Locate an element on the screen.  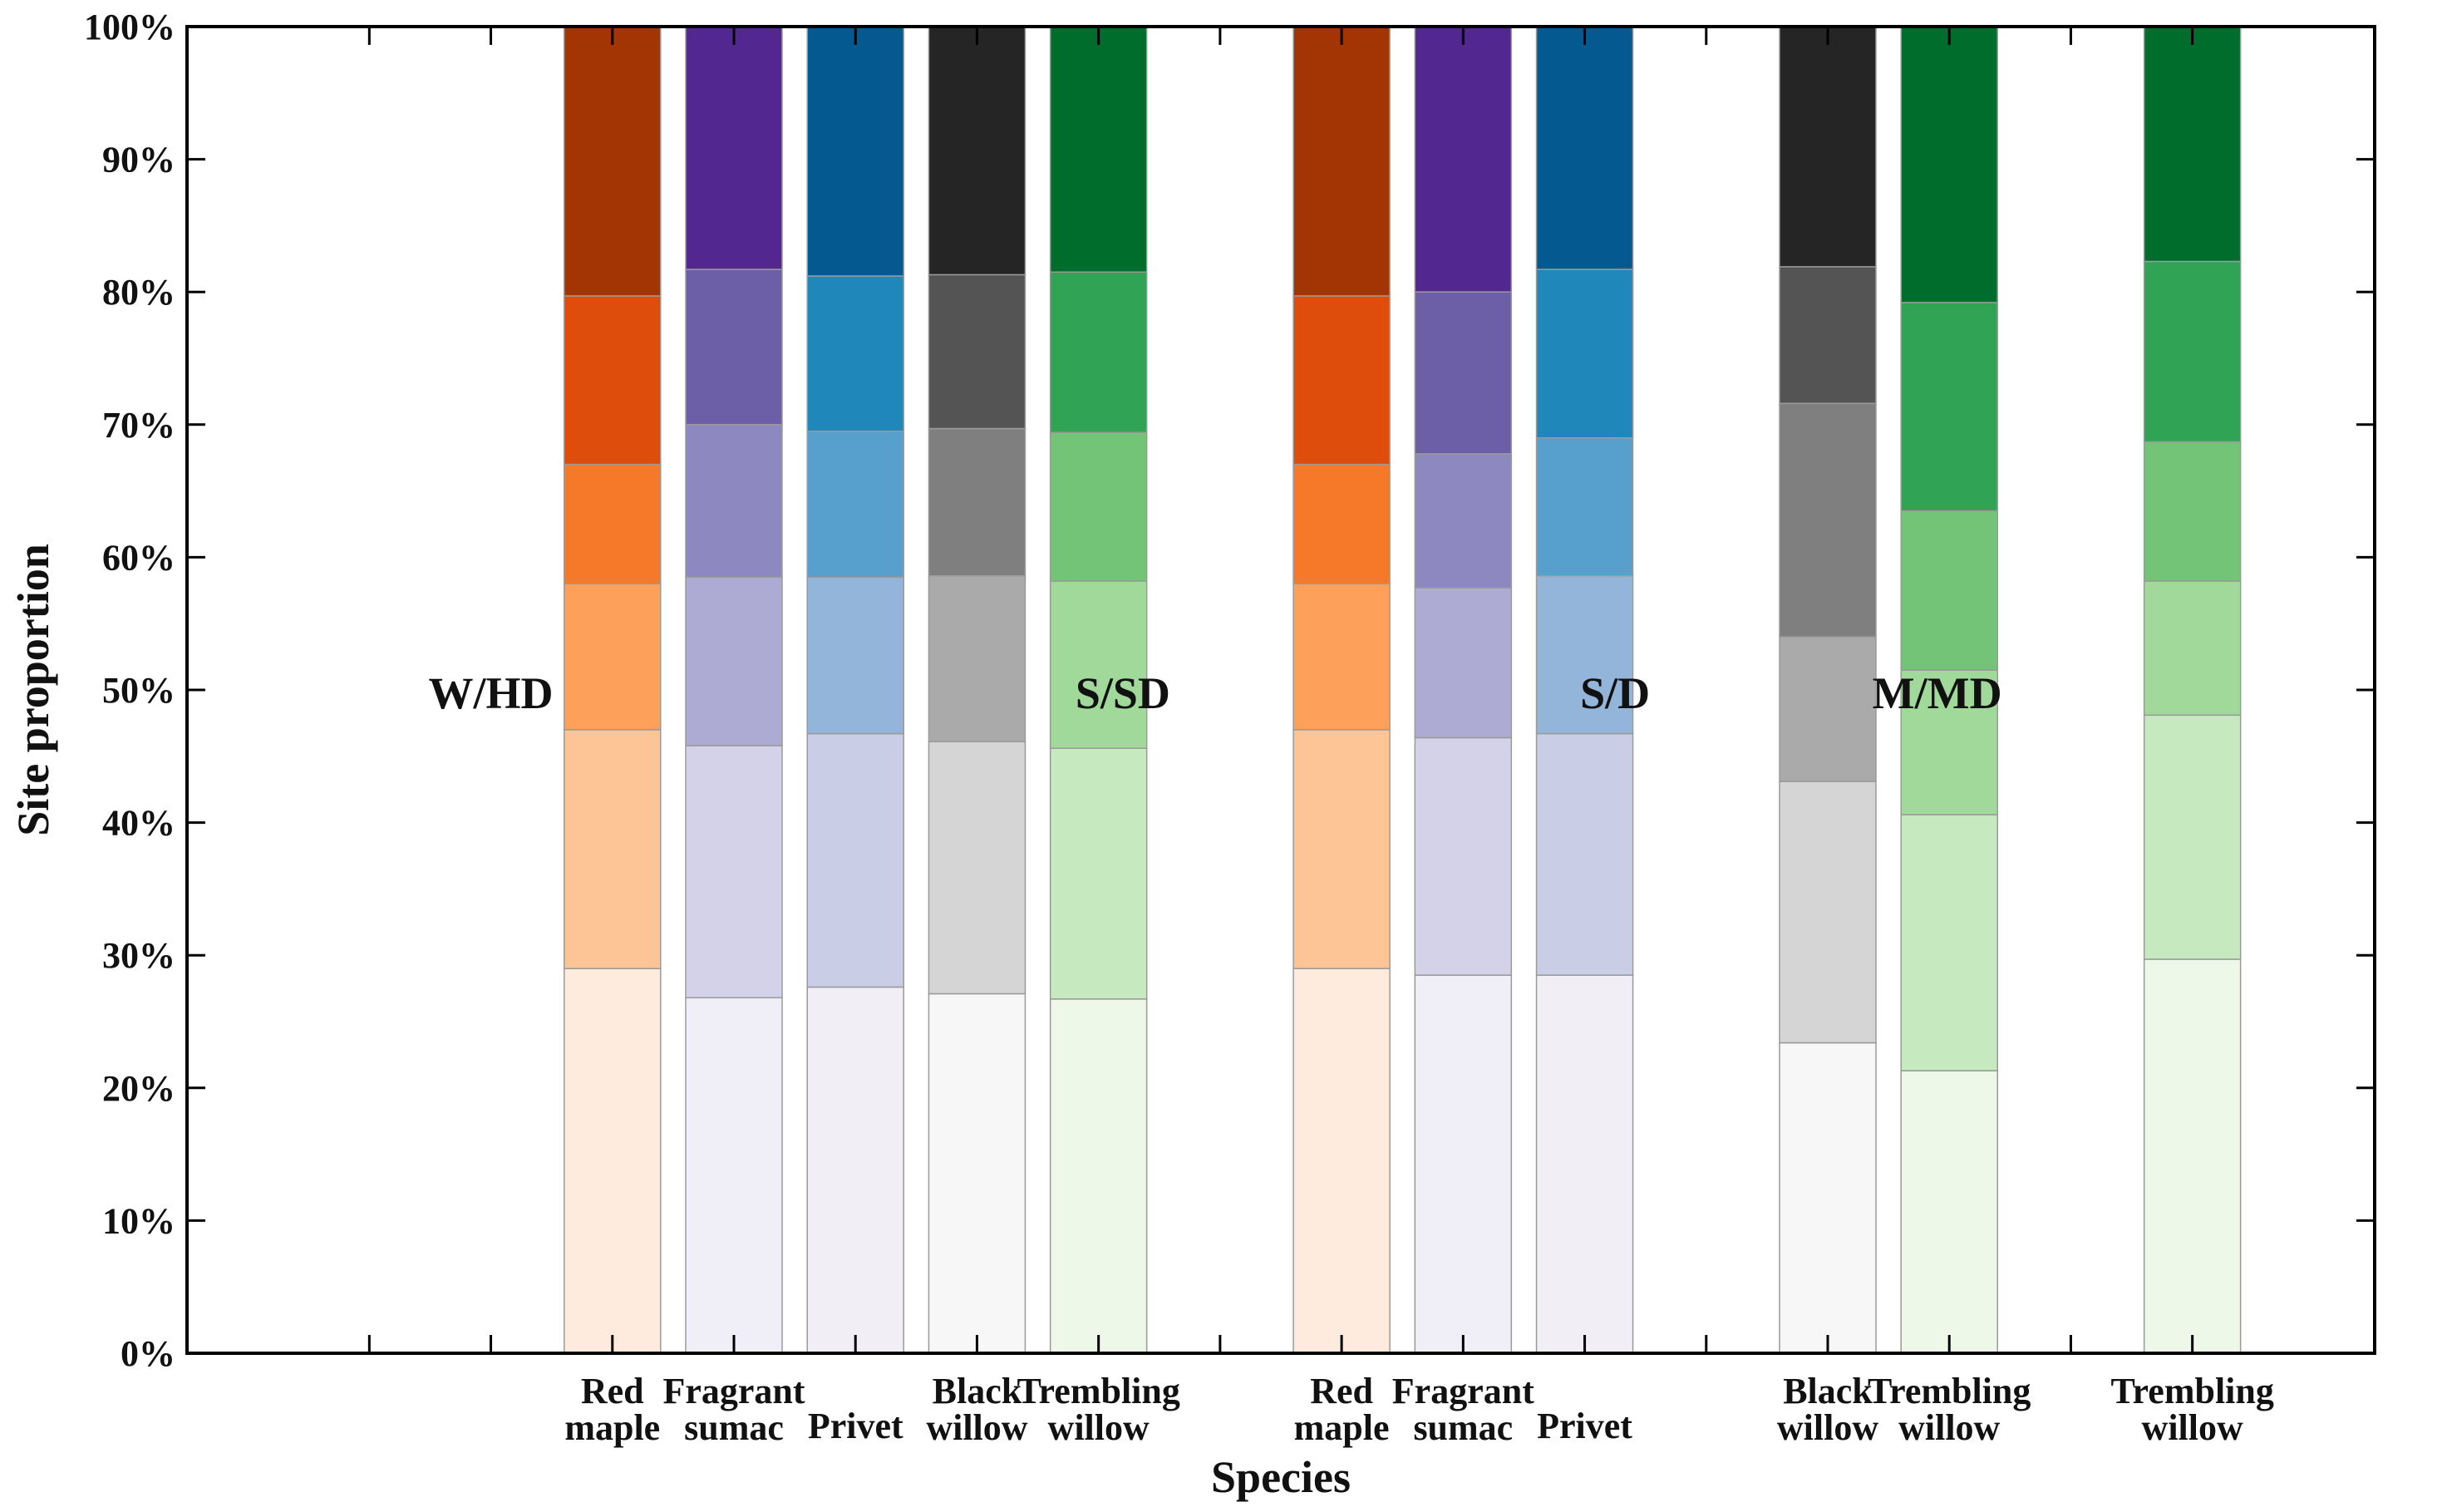
category-label-2-2: sumac is located at coordinates (734, 1428).